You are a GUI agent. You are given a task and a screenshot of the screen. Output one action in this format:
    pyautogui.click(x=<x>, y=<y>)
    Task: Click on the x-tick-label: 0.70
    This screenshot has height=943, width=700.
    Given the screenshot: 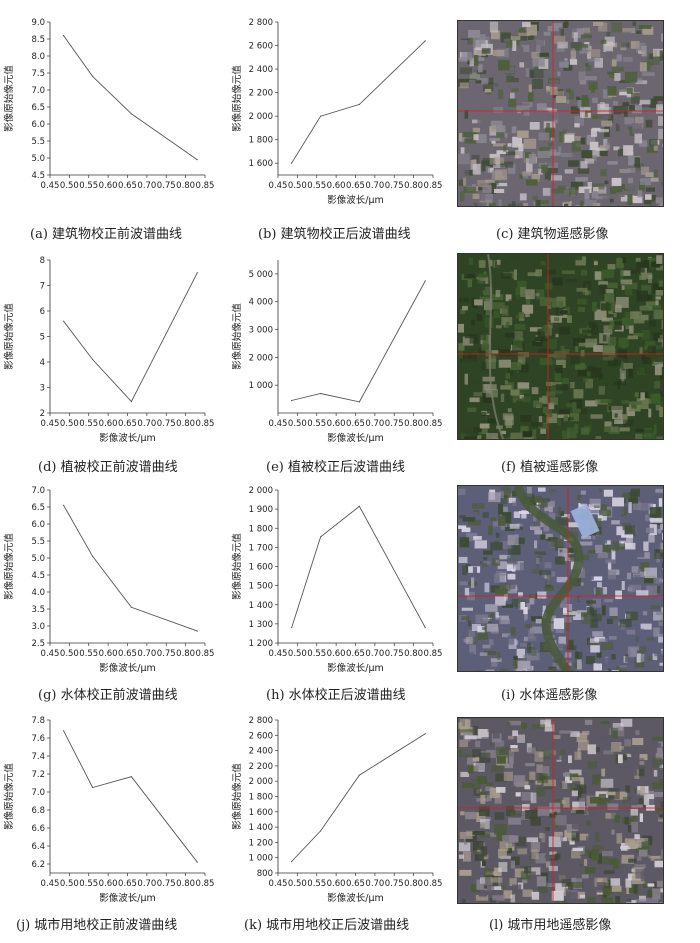 What is the action you would take?
    pyautogui.click(x=374, y=654)
    